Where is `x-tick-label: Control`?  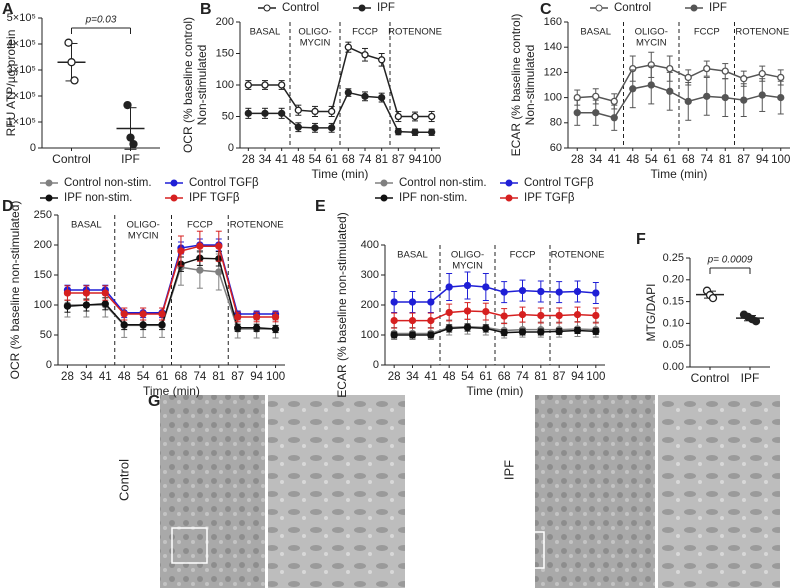
x-tick-label: Control is located at coordinates (710, 378).